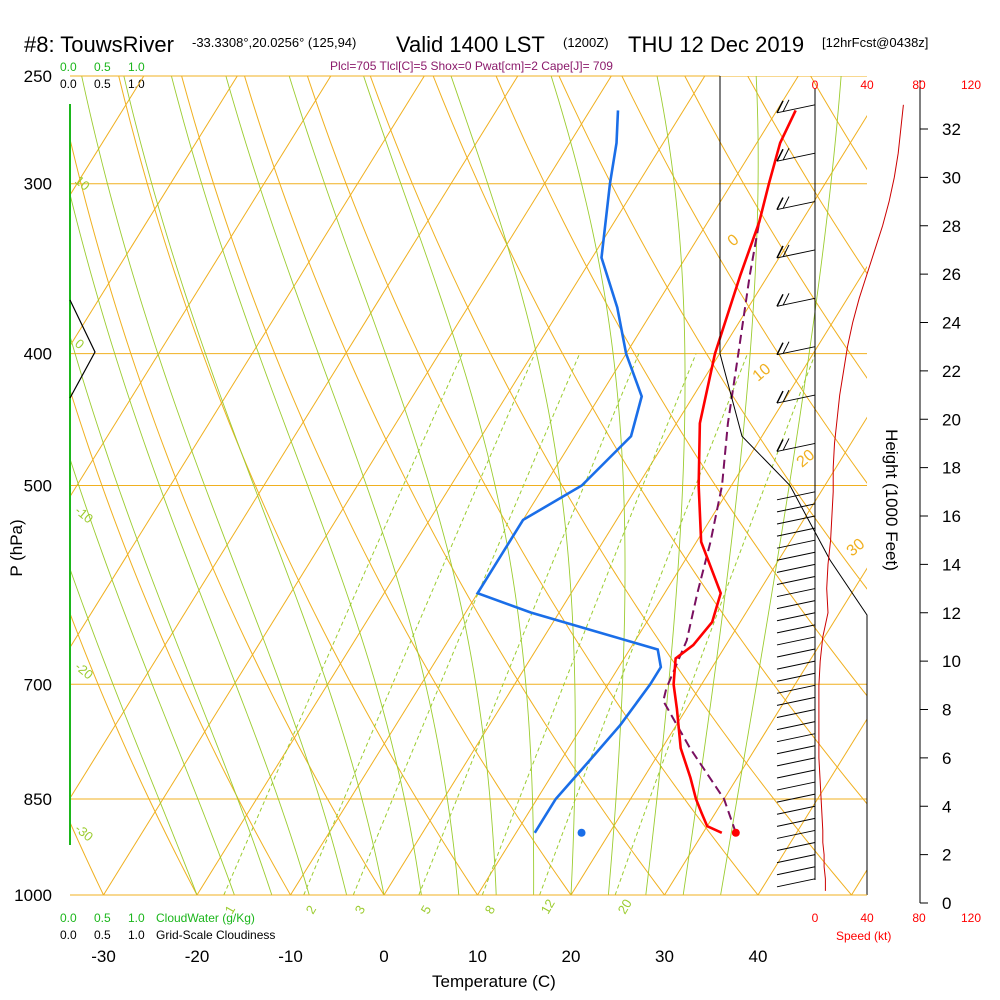  What do you see at coordinates (477, 956) in the screenshot?
I see `temp-tick-10: 10` at bounding box center [477, 956].